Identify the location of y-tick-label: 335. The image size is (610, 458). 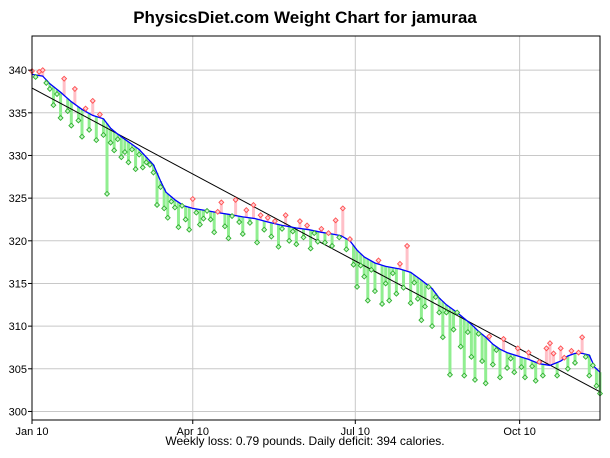
(18, 114).